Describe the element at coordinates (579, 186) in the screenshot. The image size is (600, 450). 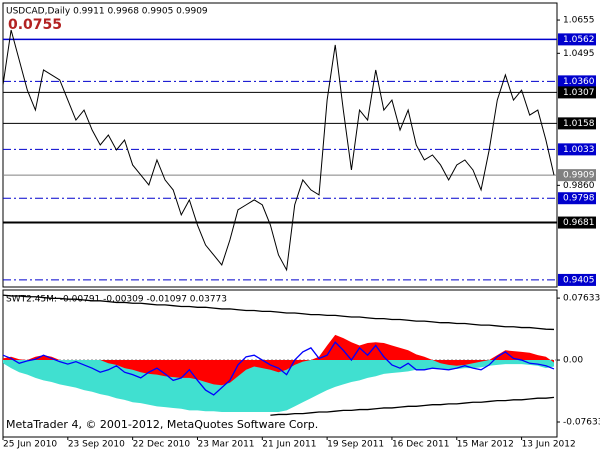
I see `y-tick-label: 0.9860` at that location.